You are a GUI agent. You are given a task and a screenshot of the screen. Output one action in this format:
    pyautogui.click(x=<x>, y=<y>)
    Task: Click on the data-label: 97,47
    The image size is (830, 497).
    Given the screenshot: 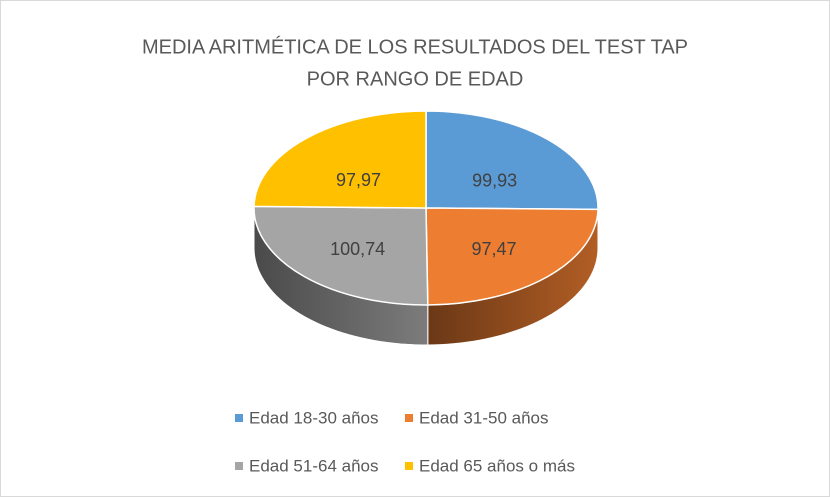 What is the action you would take?
    pyautogui.click(x=493, y=249)
    